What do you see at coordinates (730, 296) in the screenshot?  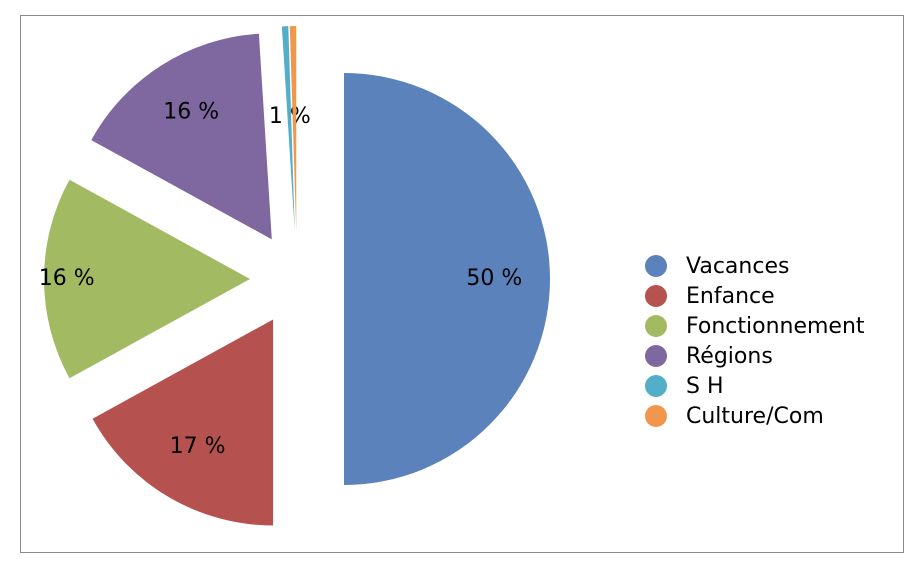 I see `legend-label: Enfance` at bounding box center [730, 296].